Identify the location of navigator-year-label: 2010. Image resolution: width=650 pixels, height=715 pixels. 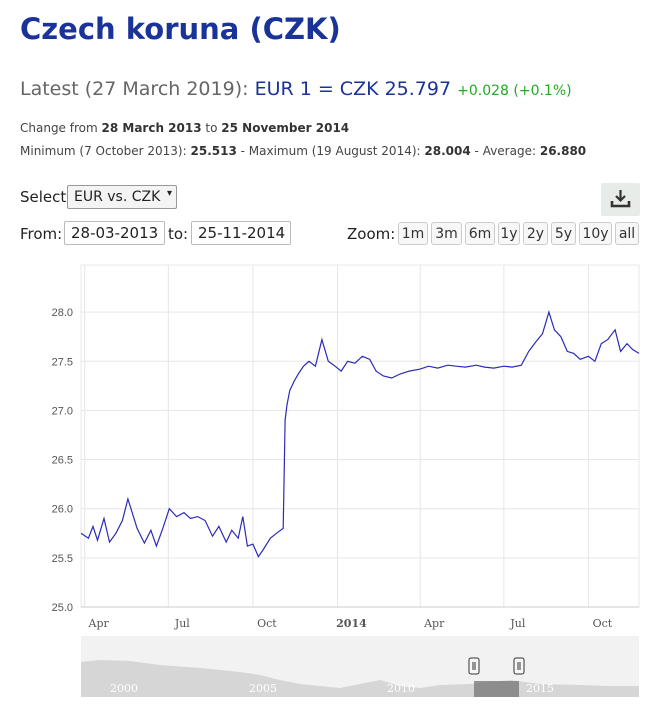
(401, 688).